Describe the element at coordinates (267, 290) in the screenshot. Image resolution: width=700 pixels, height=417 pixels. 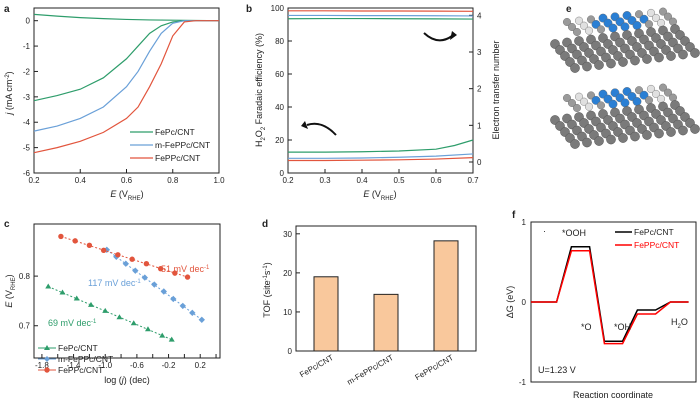
I see `panel-d-ylabel: TOF (site-1s-1)` at that location.